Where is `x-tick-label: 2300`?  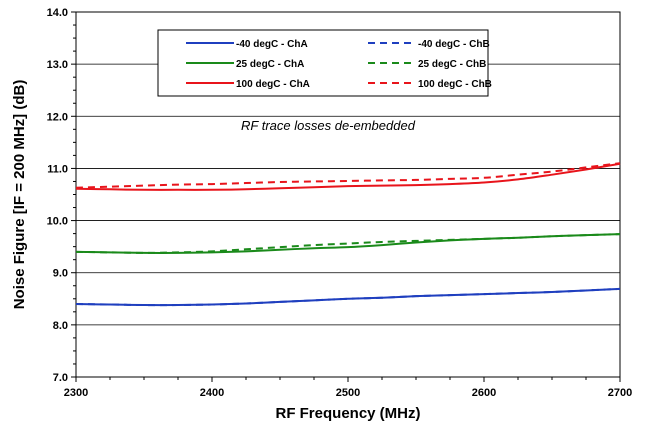 x-tick-label: 2300 is located at coordinates (76, 393).